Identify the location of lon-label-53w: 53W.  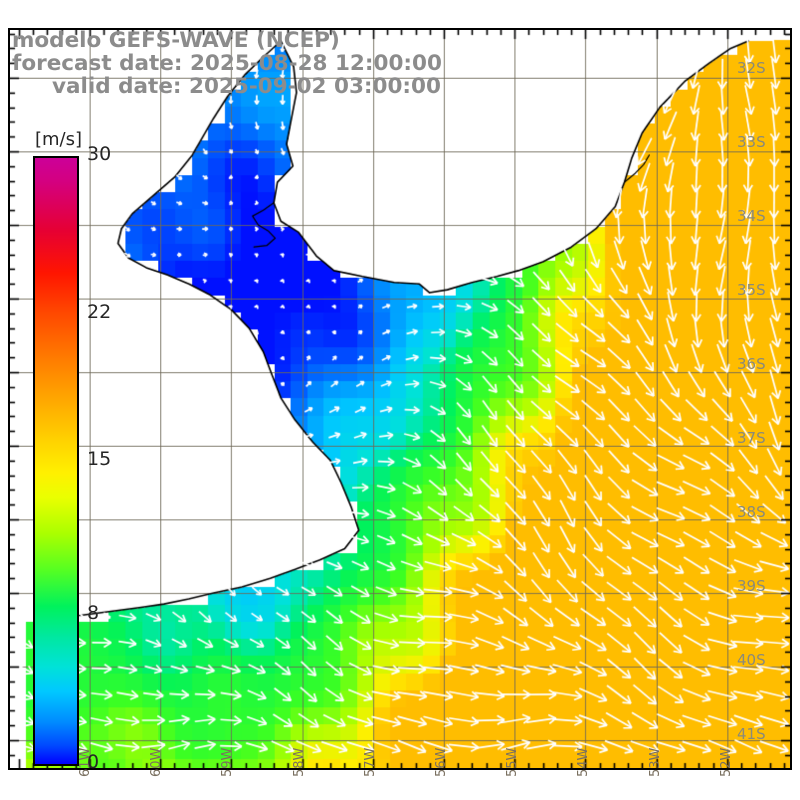
(655, 762).